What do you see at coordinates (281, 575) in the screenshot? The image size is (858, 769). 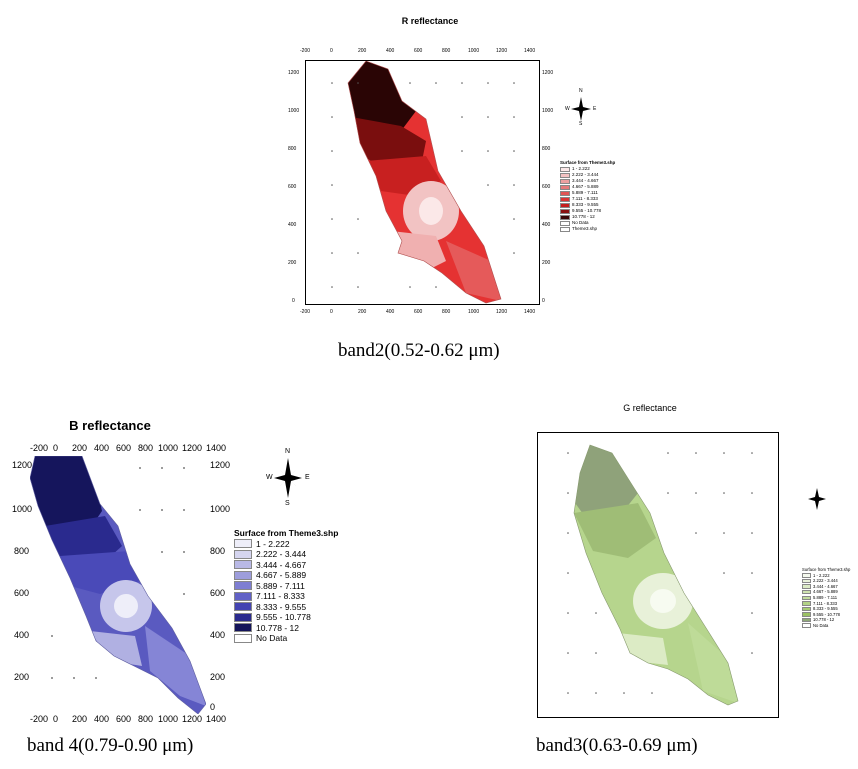 I see `legend-label: 4.667 - 5.889` at bounding box center [281, 575].